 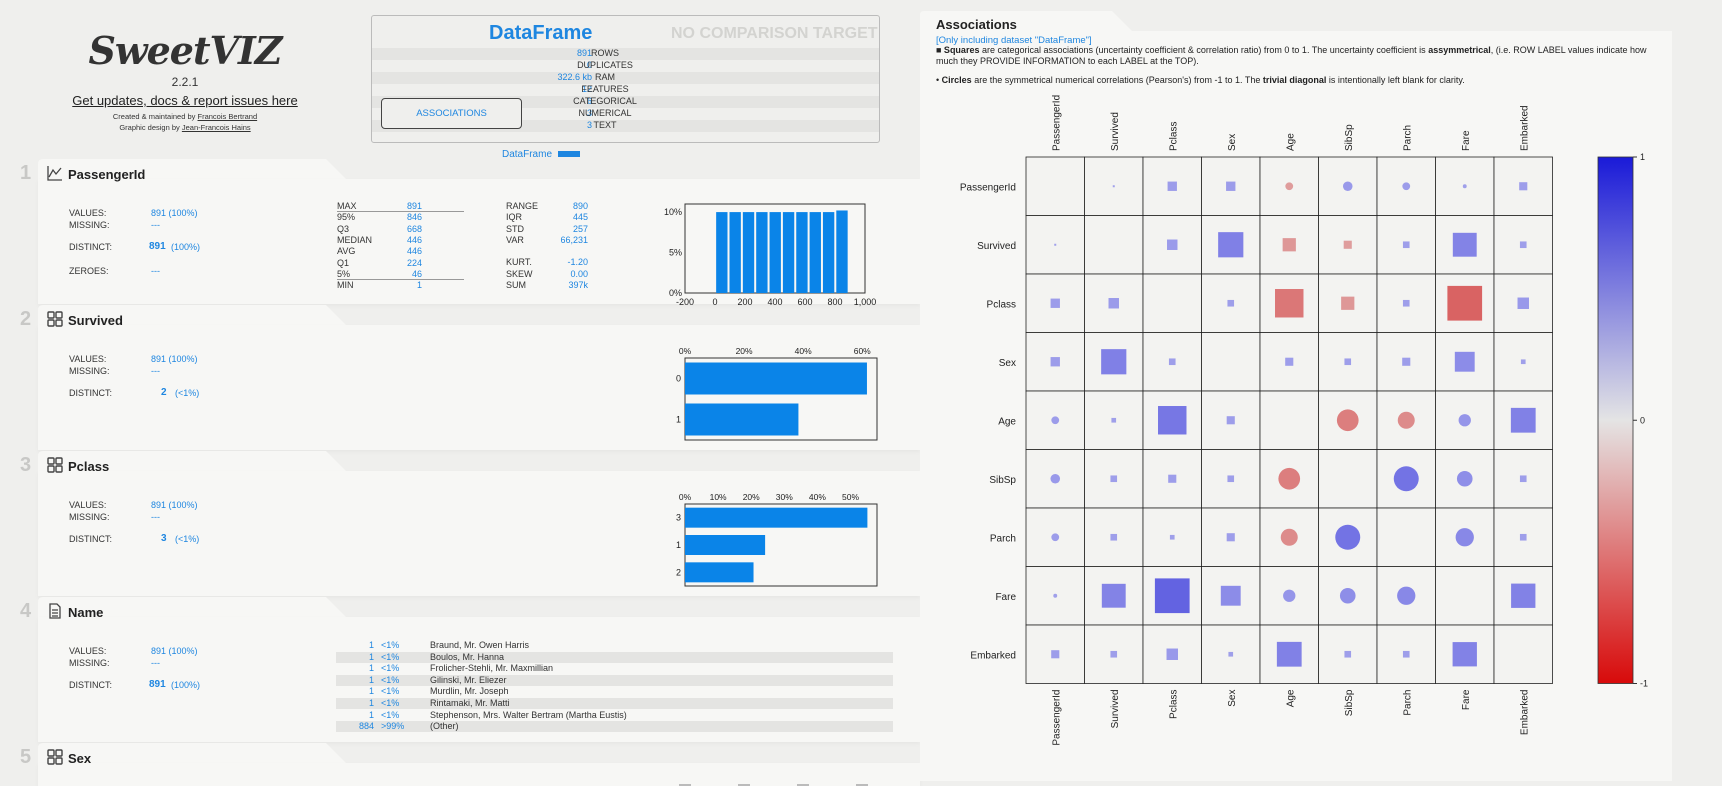 What do you see at coordinates (1173, 704) in the screenshot?
I see `col-label-bottom: Pclass` at bounding box center [1173, 704].